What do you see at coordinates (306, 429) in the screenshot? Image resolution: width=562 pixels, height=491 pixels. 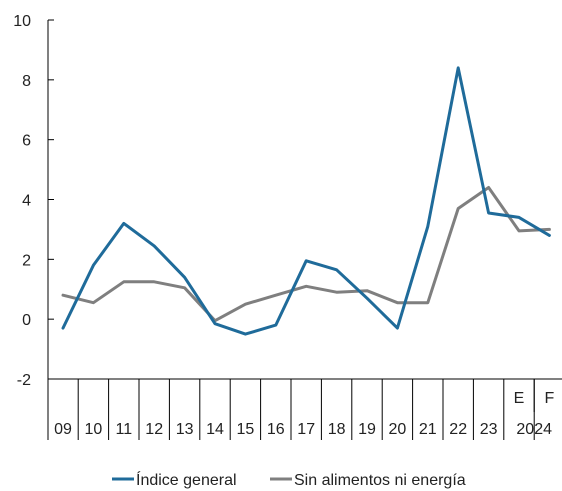 I see `x-tick-label: 17` at bounding box center [306, 429].